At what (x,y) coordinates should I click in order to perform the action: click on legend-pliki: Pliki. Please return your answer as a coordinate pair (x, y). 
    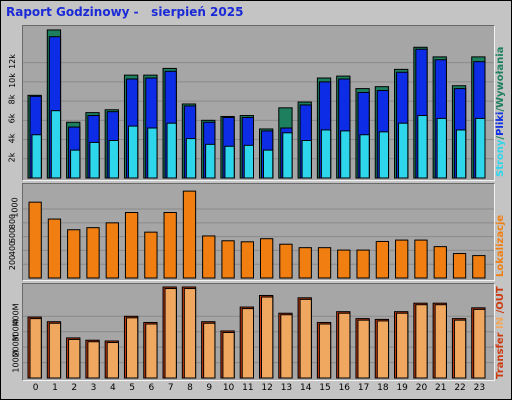
    Looking at the image, I should click on (500, 123).